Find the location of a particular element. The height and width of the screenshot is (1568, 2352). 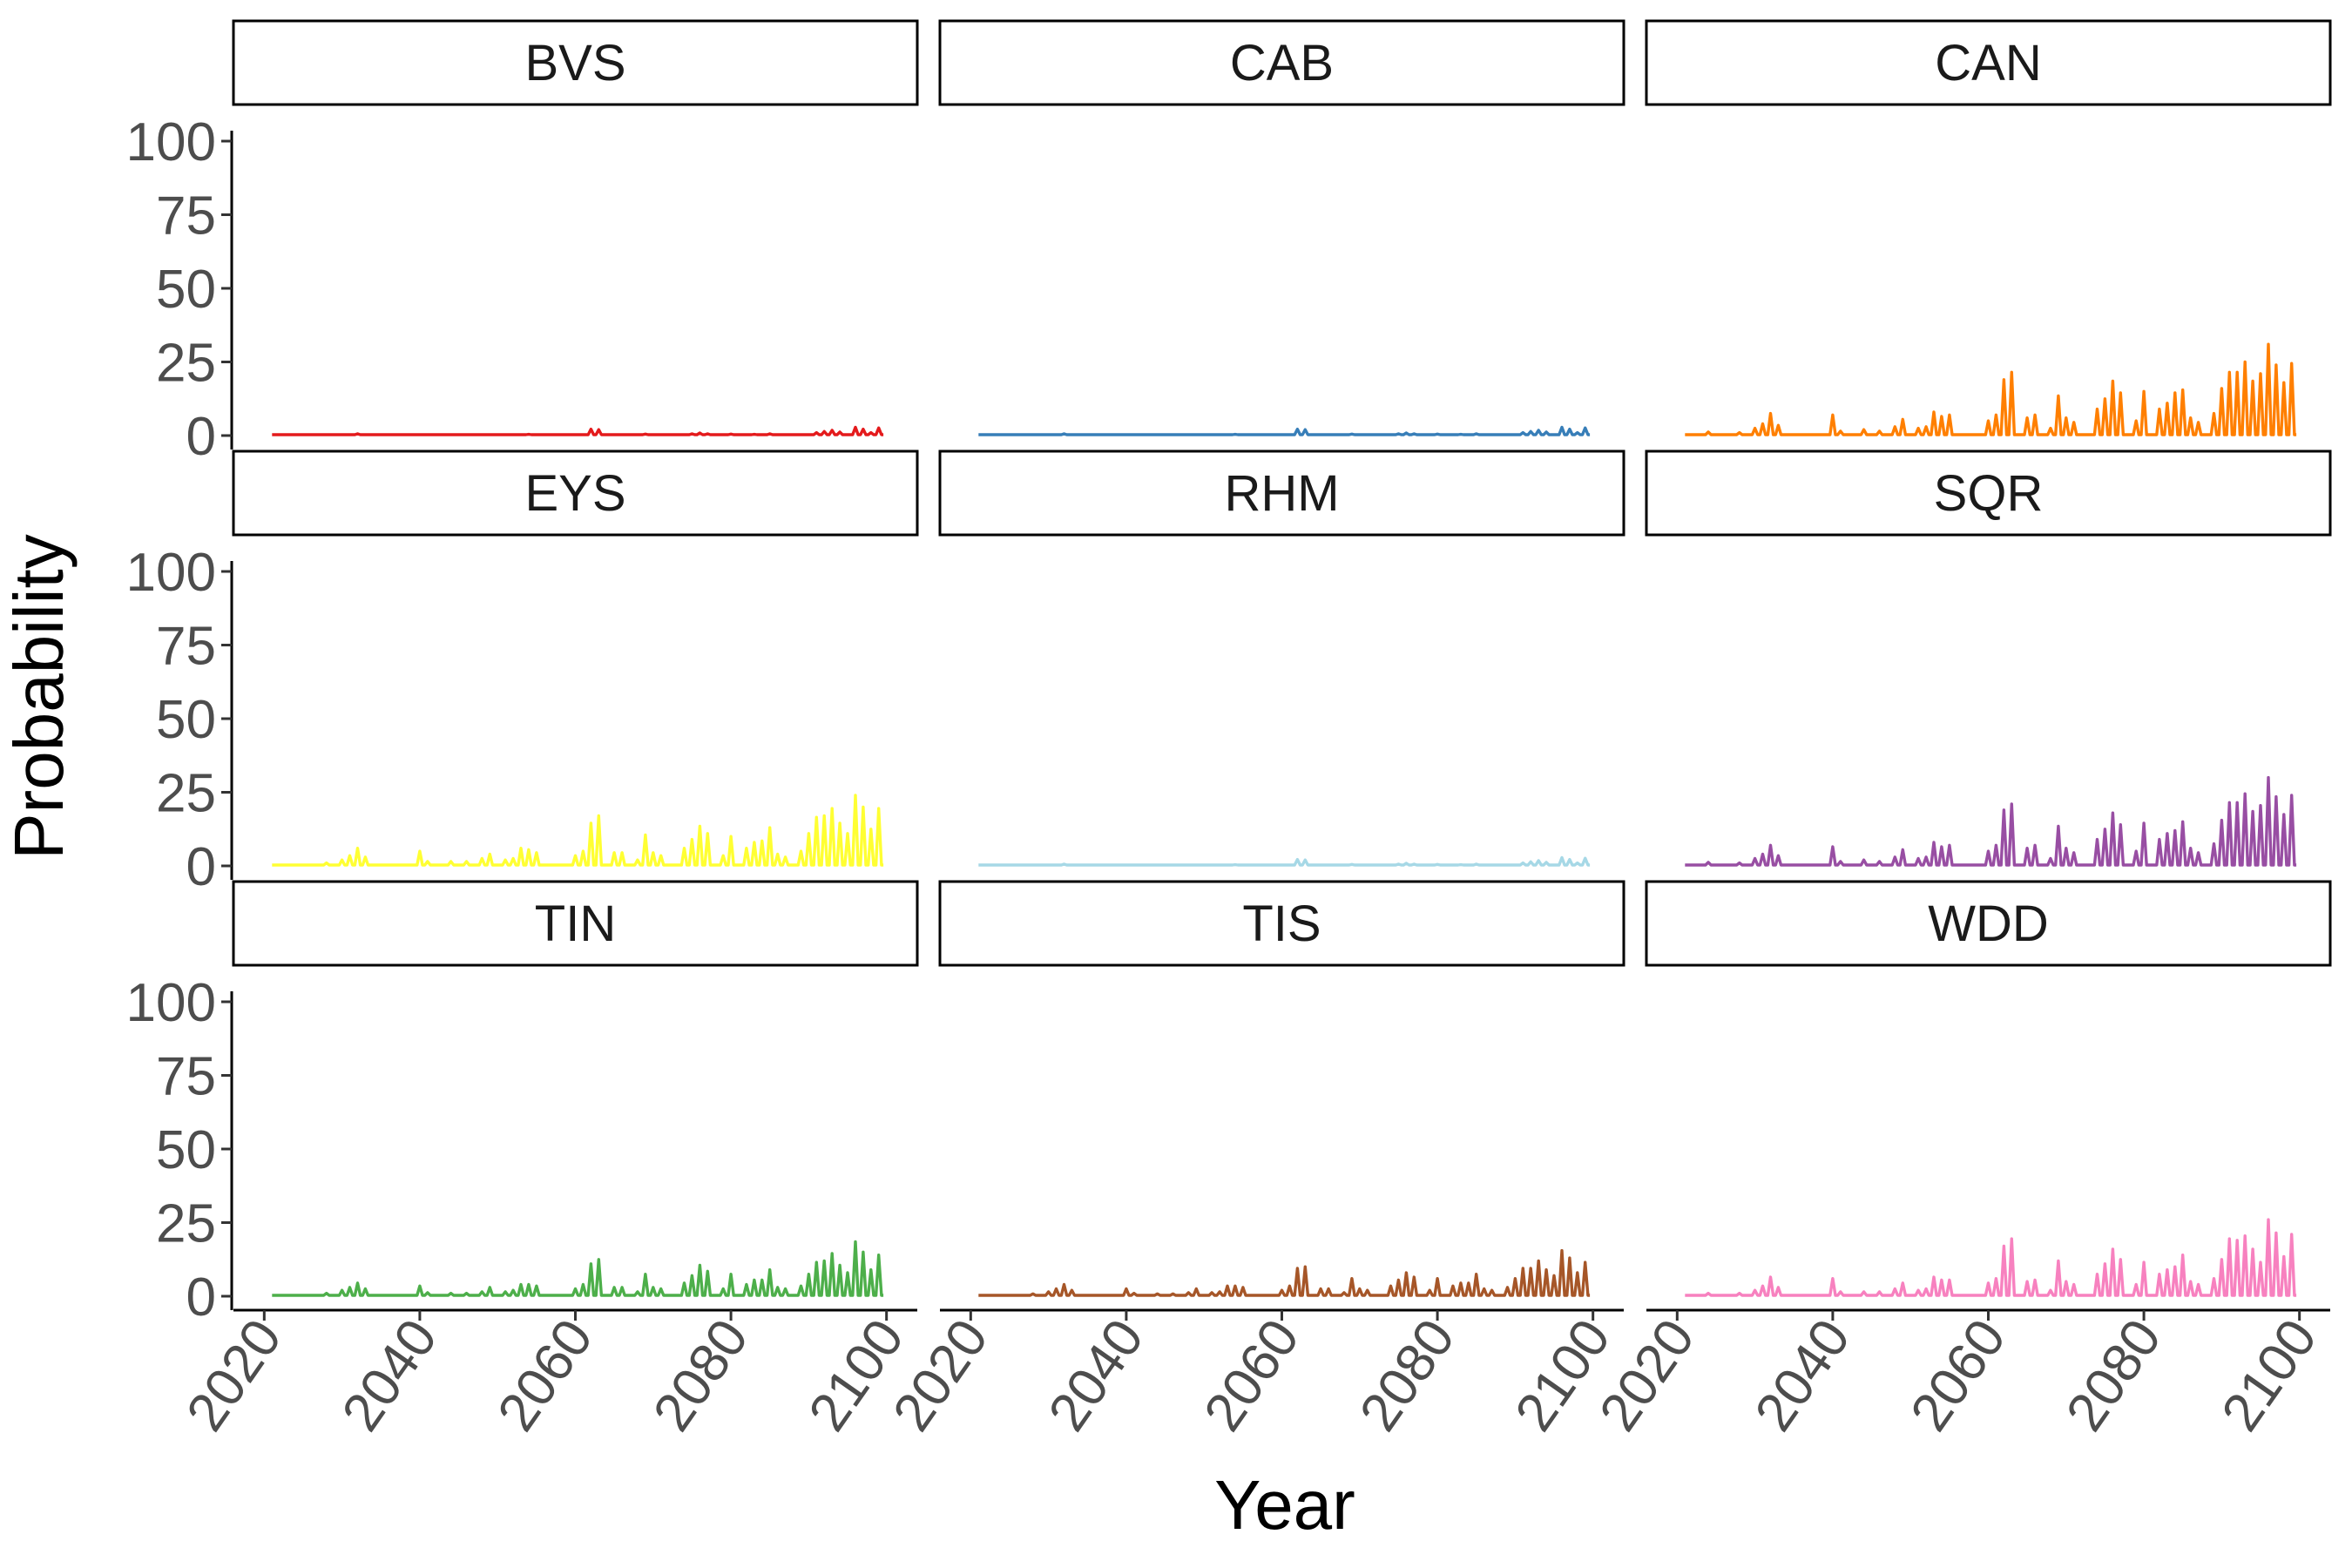

series-line-tin is located at coordinates (578, 1268).